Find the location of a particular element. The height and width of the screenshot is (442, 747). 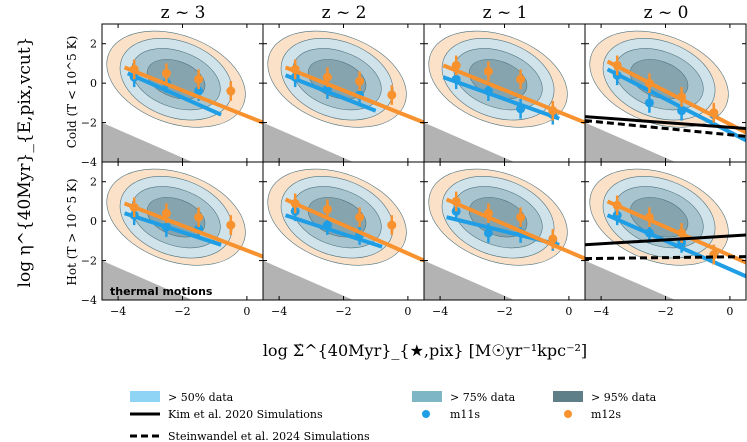

row-label-cold: Cold (T < 10^5 K) is located at coordinates (72, 92).